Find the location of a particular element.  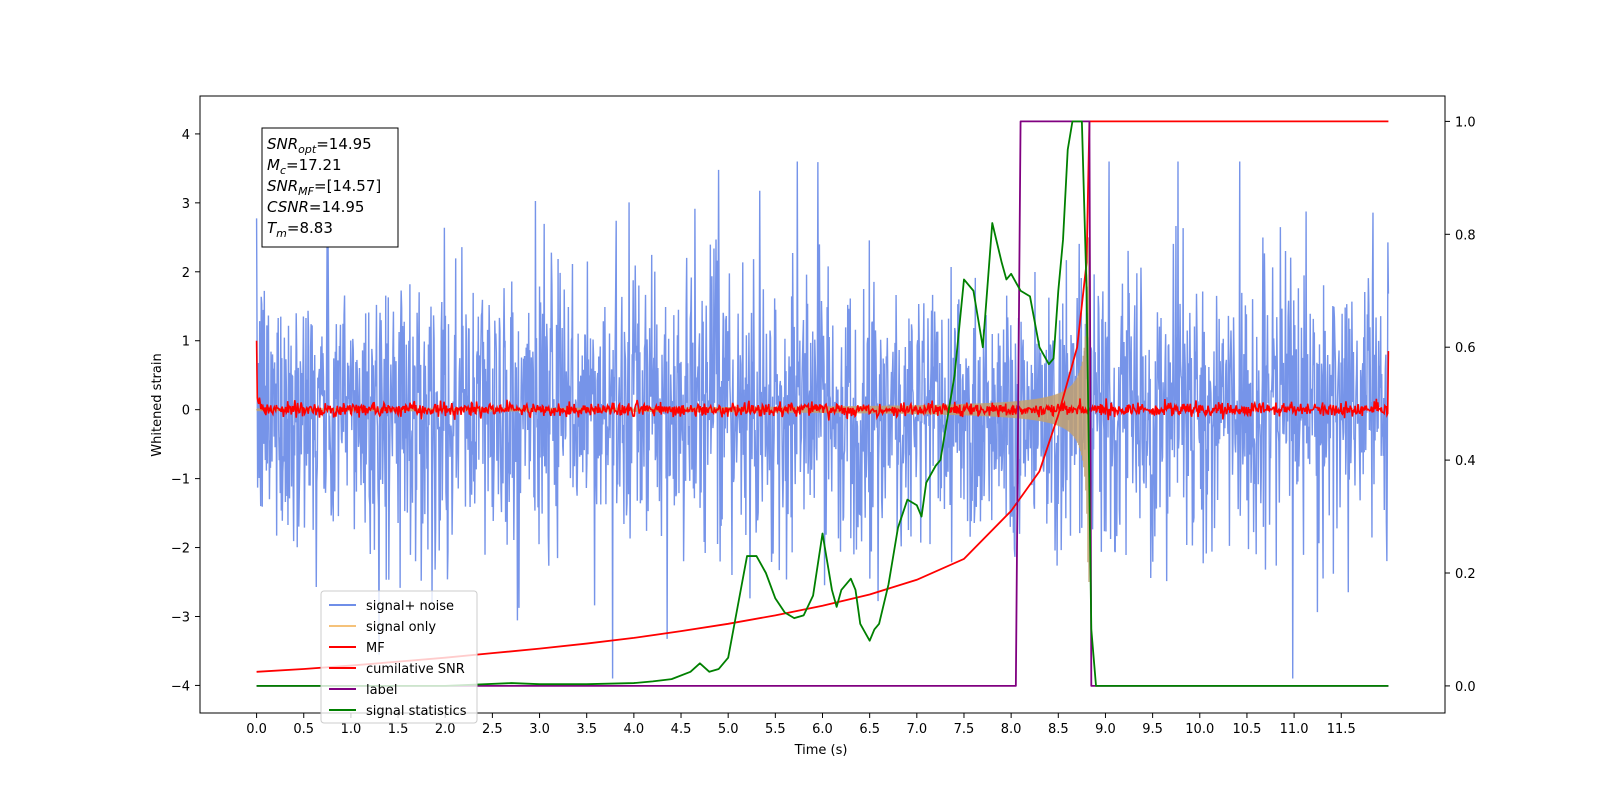

y-axis-ticks: 4 3 2 1 0 −1 −2 −3 −4 is located at coordinates (185, 411).